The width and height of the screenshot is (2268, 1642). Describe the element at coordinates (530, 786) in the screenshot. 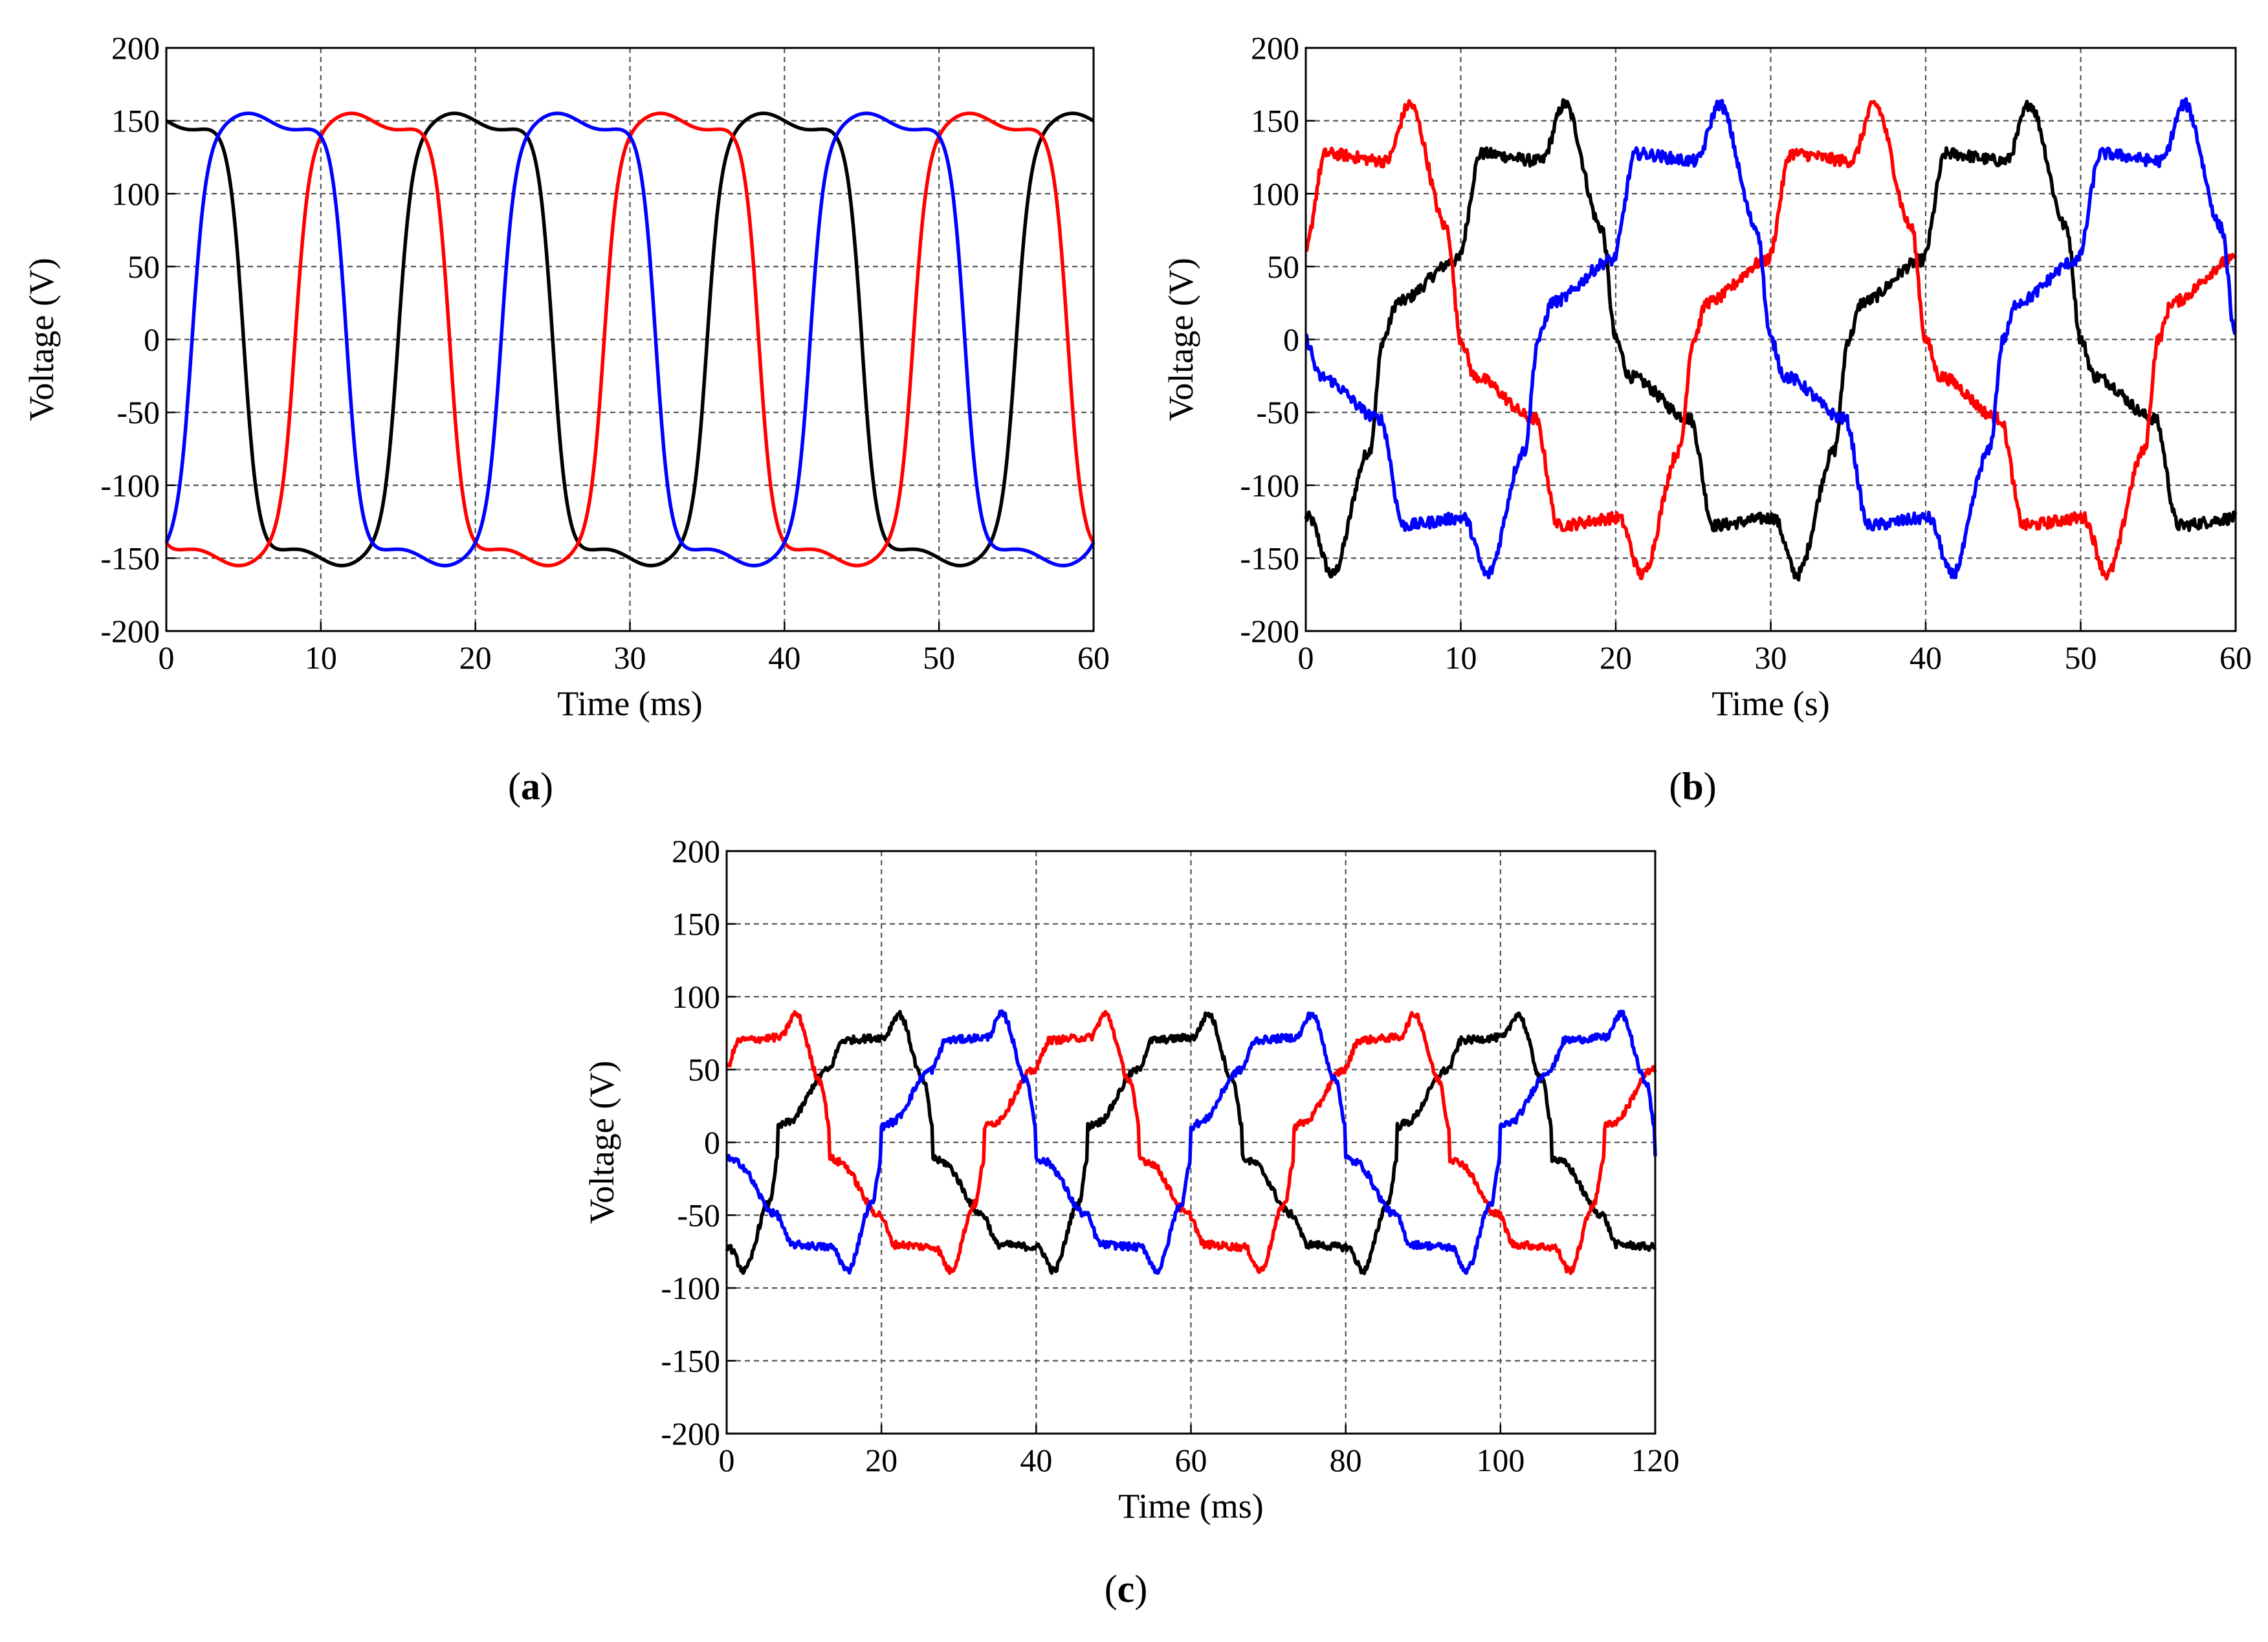

I see `panel-label: (a)` at that location.